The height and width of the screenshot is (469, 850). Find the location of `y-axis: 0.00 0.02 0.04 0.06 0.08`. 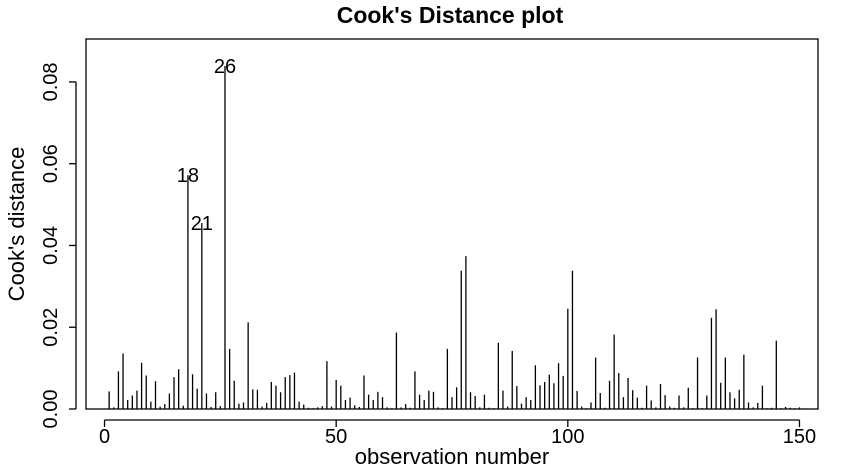

y-axis: 0.00 0.02 0.04 0.06 0.08 is located at coordinates (58, 245).